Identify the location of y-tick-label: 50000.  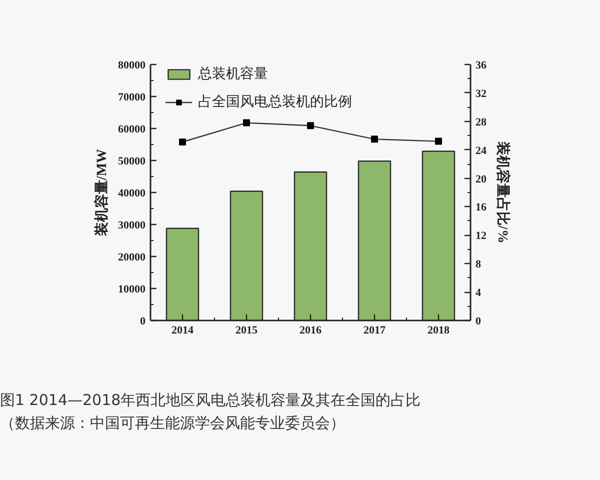
(132, 162).